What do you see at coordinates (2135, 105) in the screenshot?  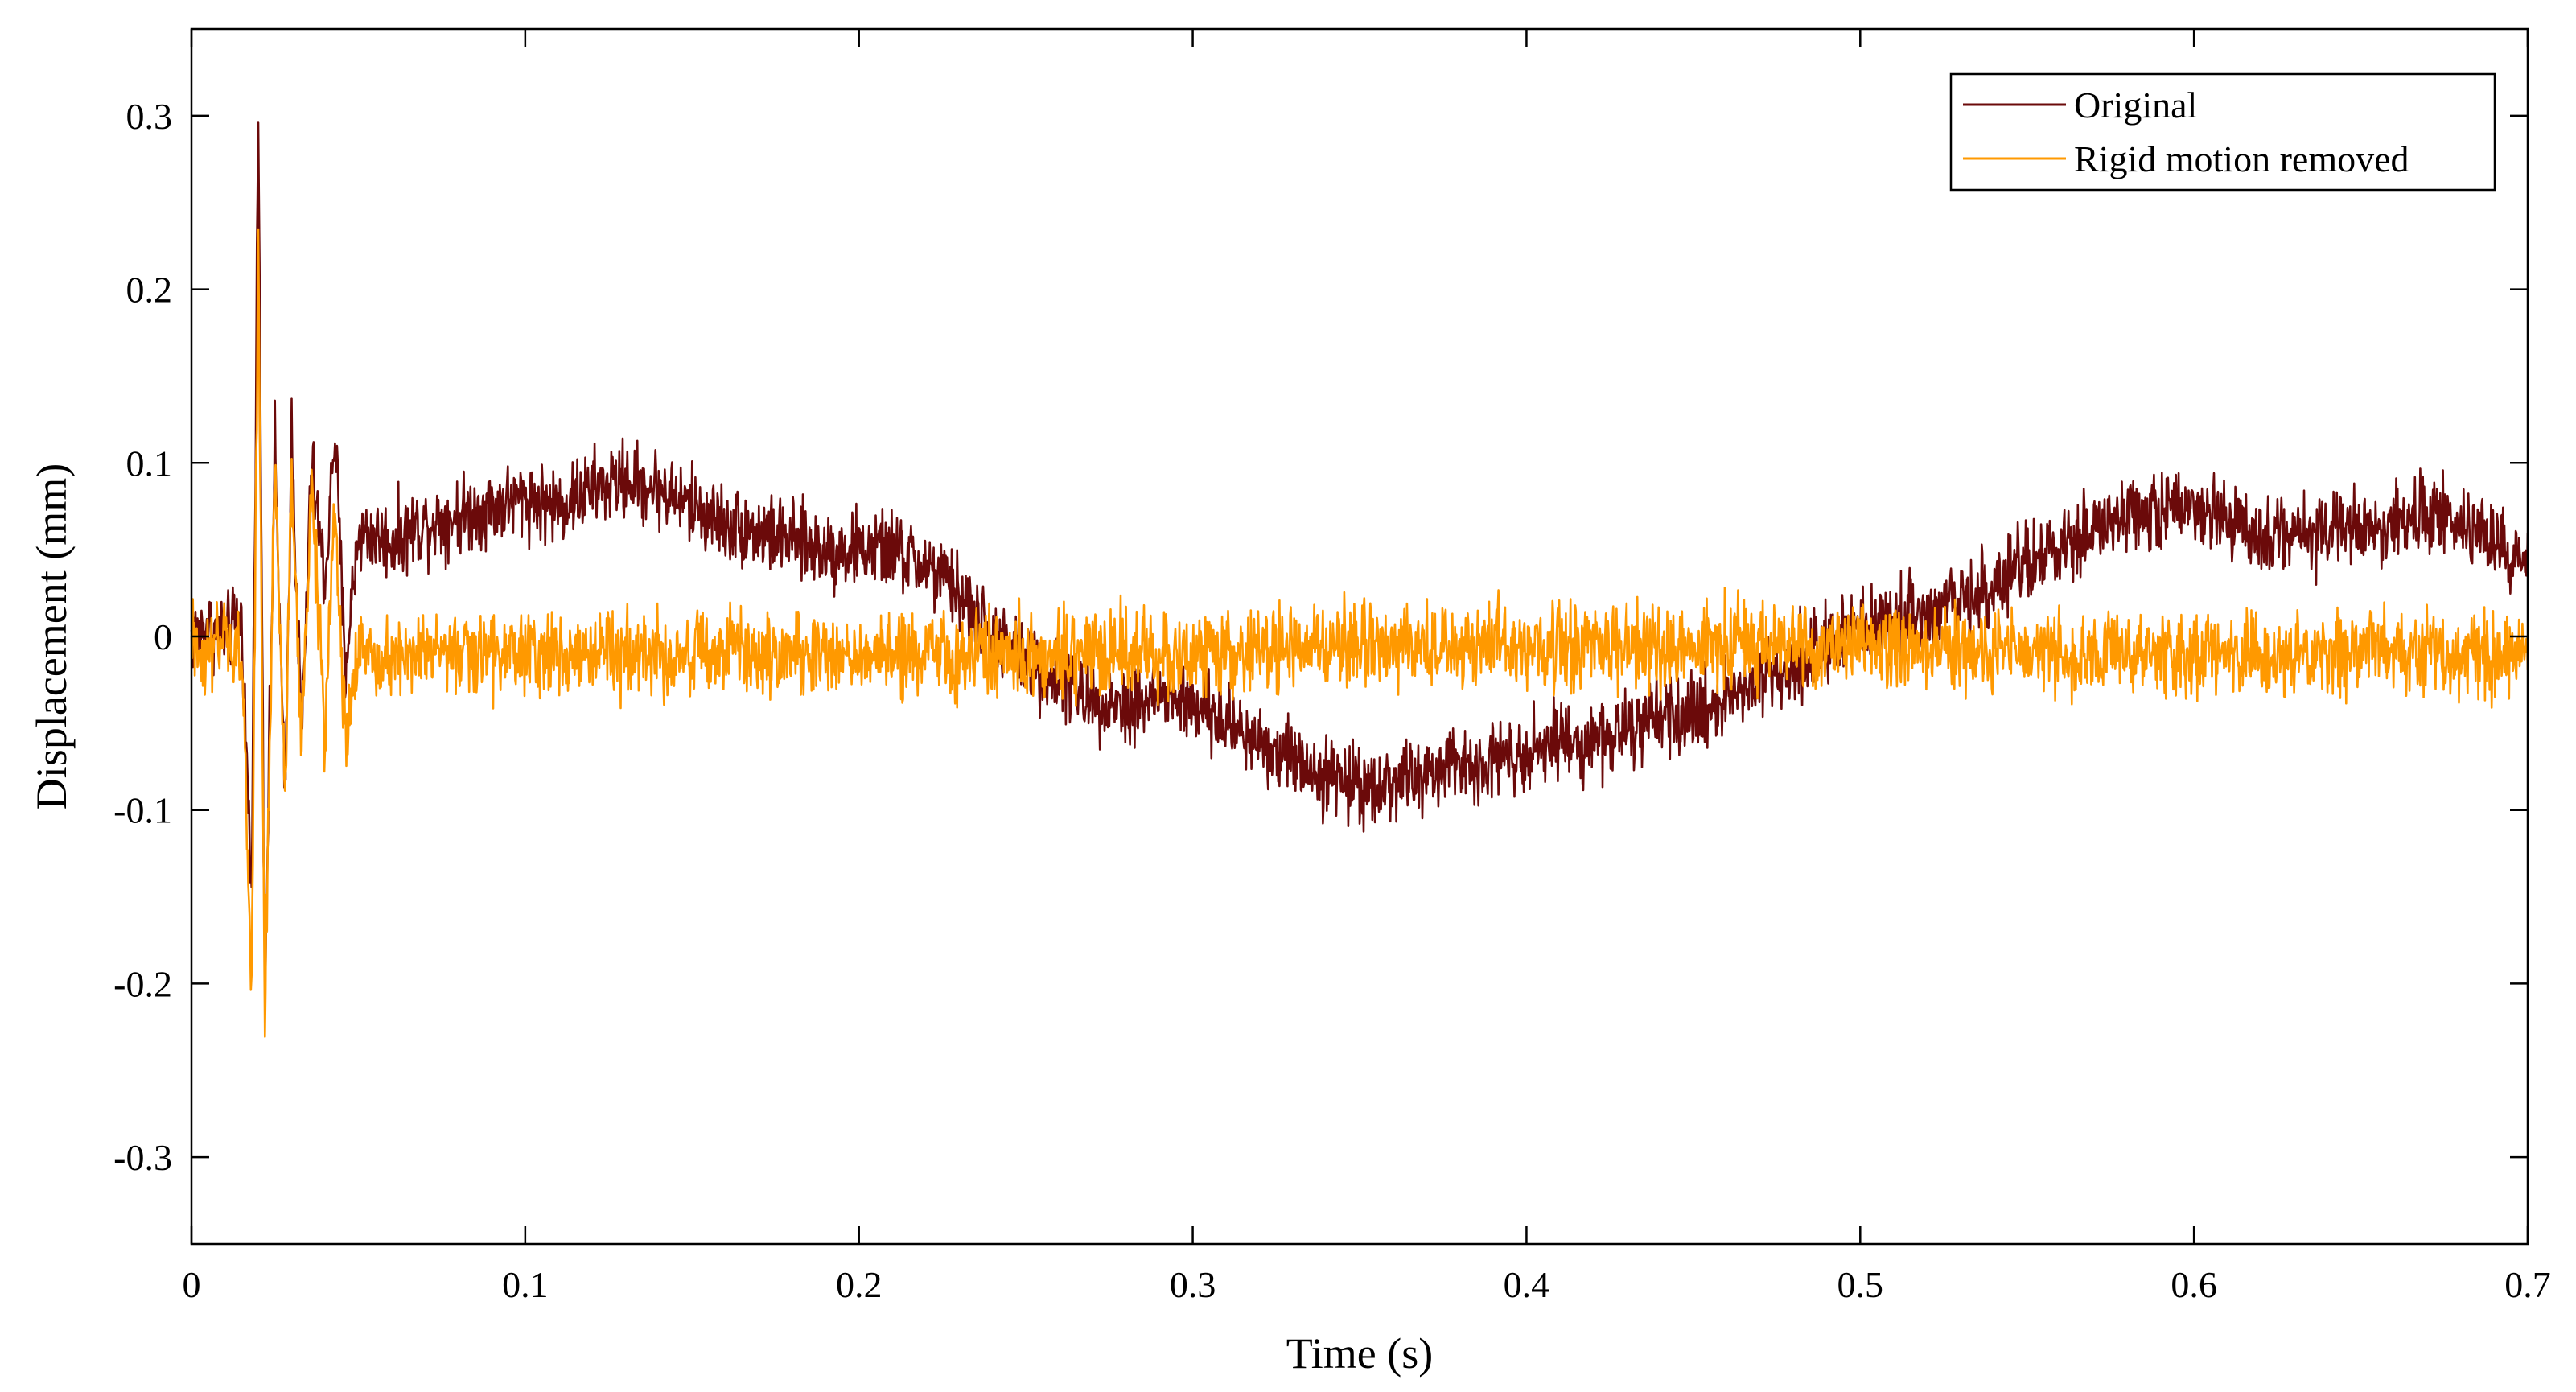 I see `legend-label-original: Original` at bounding box center [2135, 105].